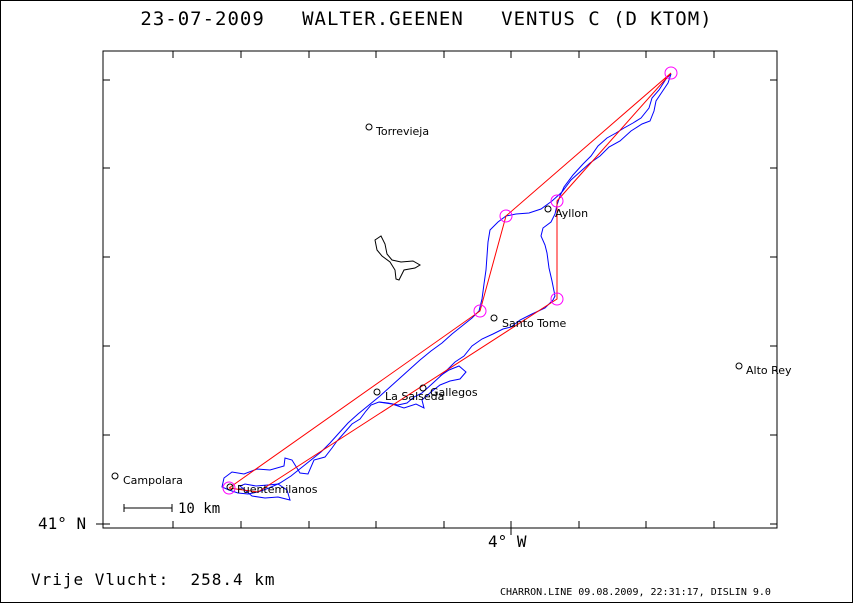  Describe the element at coordinates (548, 209) in the screenshot. I see `place-dot-ayllon` at that location.